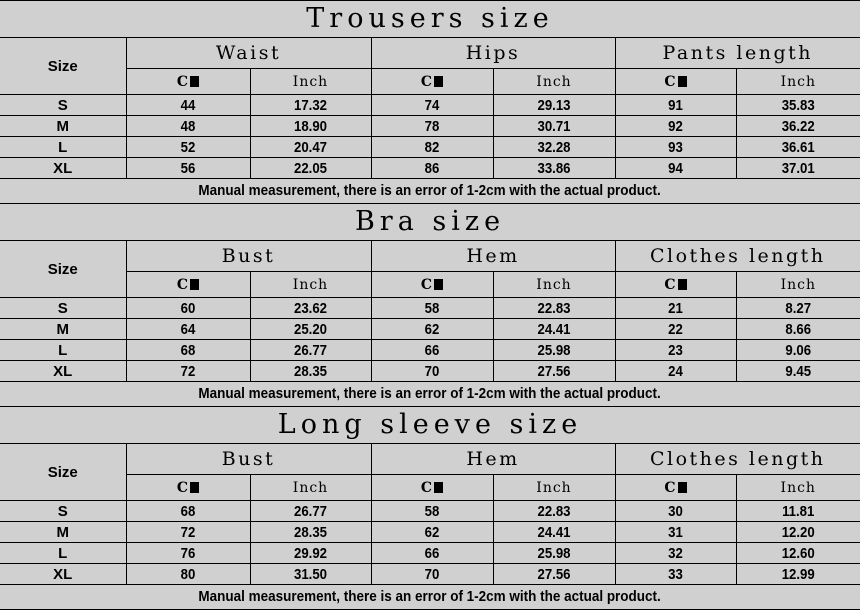 The image size is (860, 610). I want to click on group-header-row: Size Waist Hips Pants length, so click(430, 66).